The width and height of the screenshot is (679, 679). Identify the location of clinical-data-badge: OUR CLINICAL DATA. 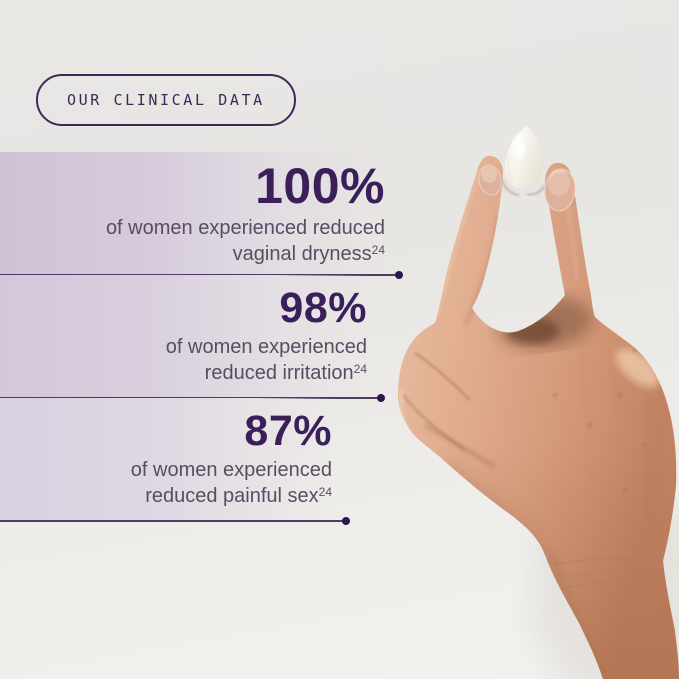
(166, 100).